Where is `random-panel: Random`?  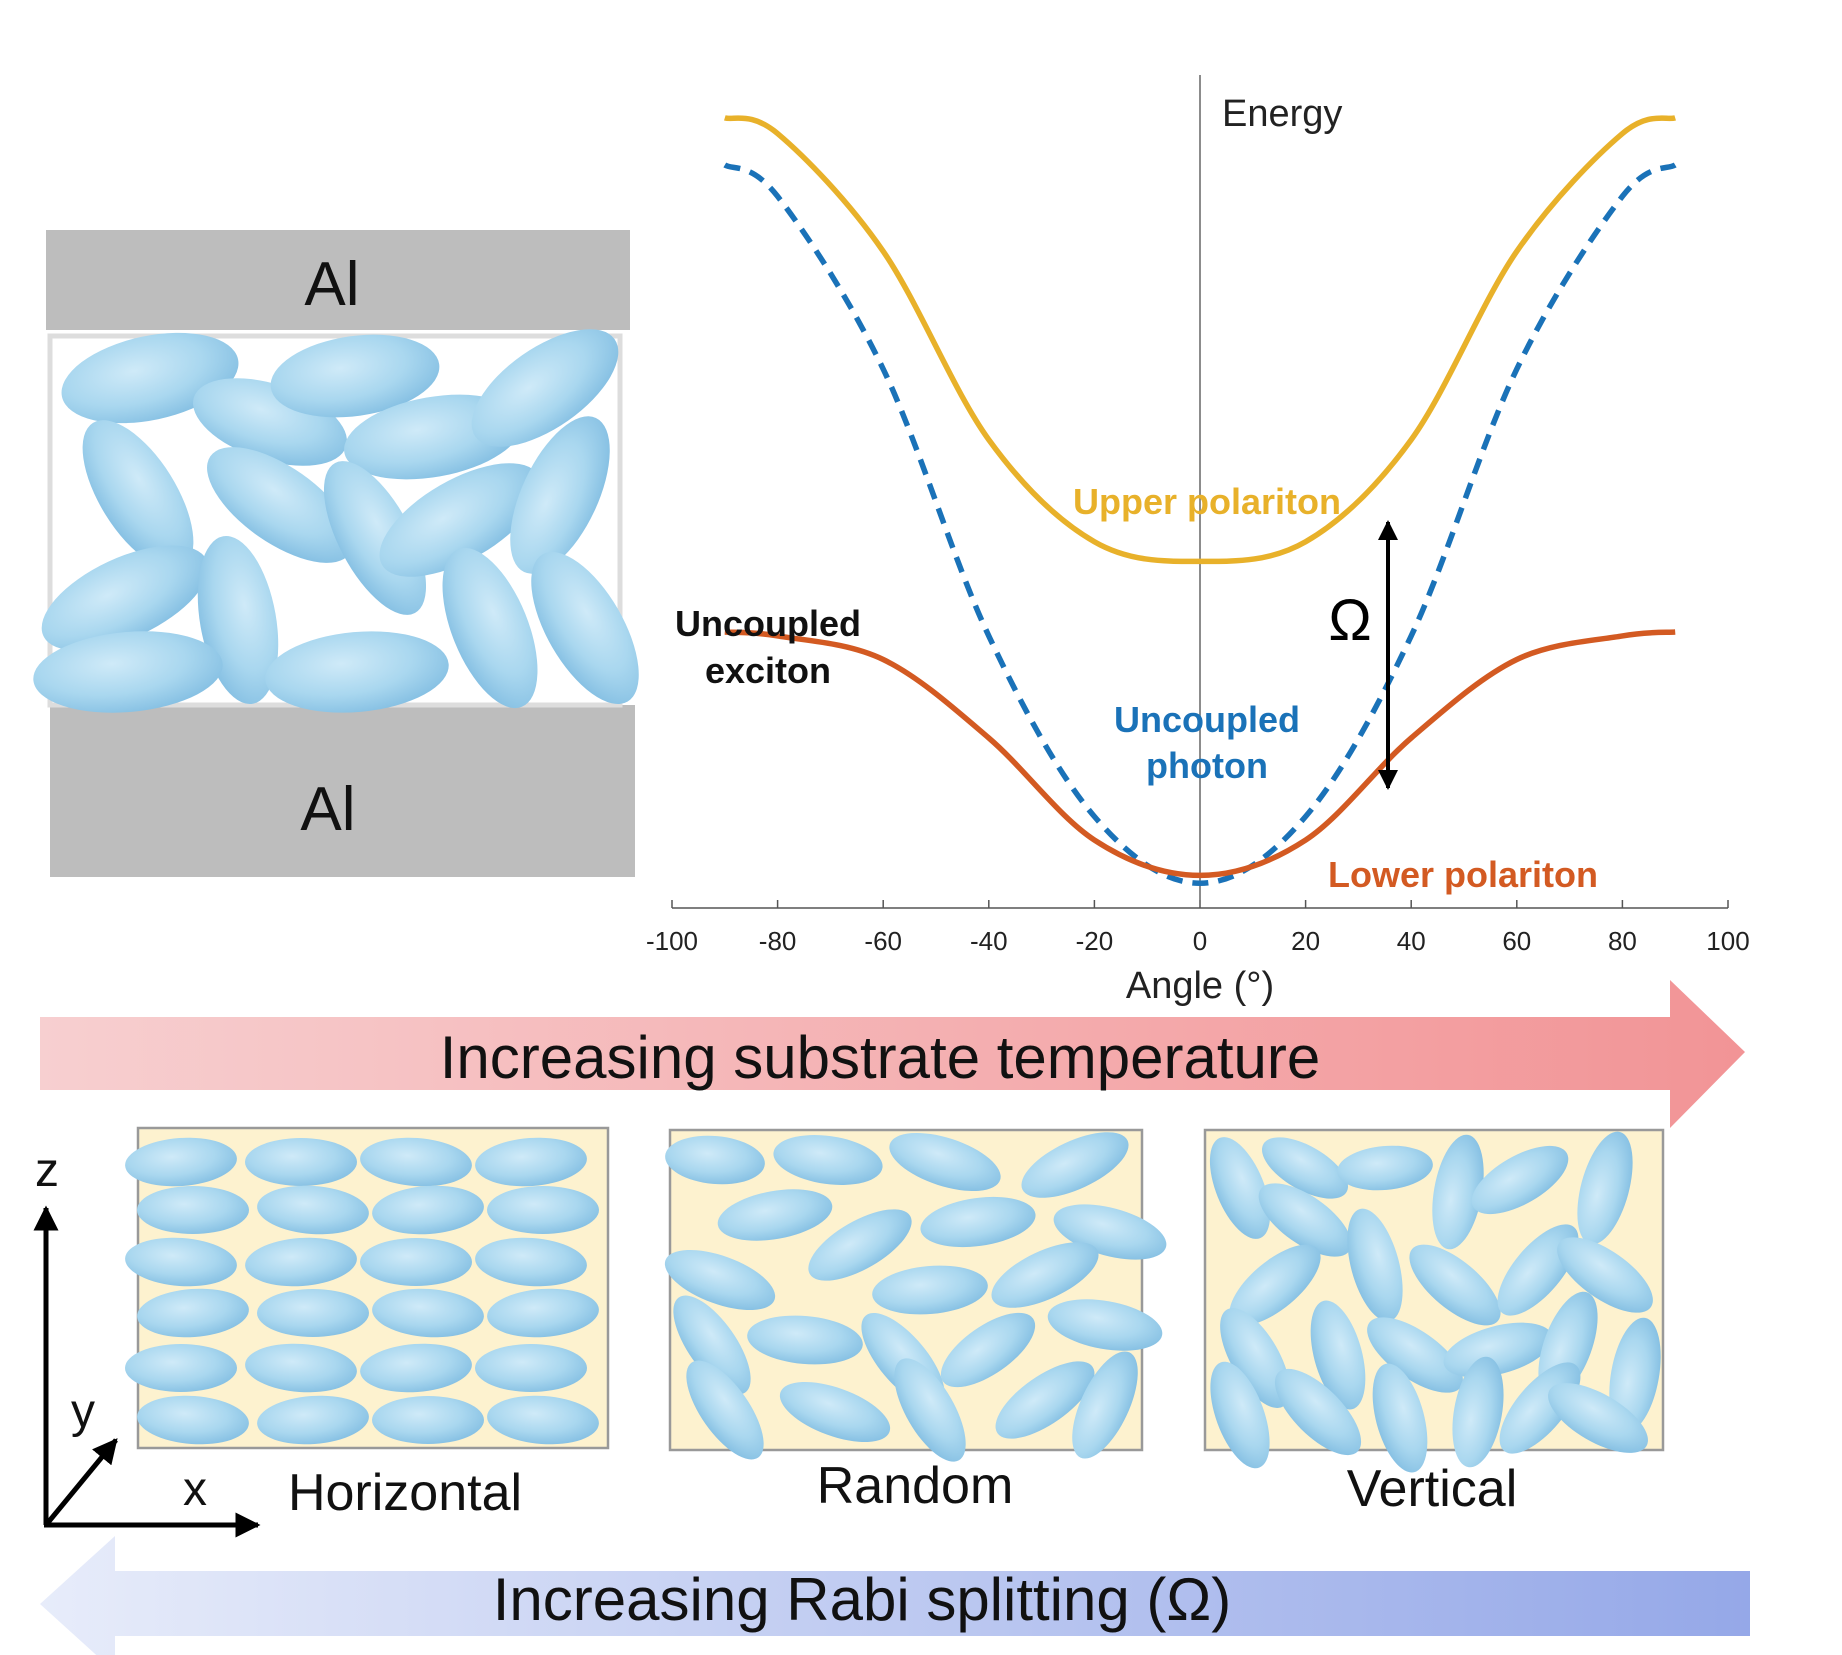 random-panel: Random is located at coordinates (915, 1321).